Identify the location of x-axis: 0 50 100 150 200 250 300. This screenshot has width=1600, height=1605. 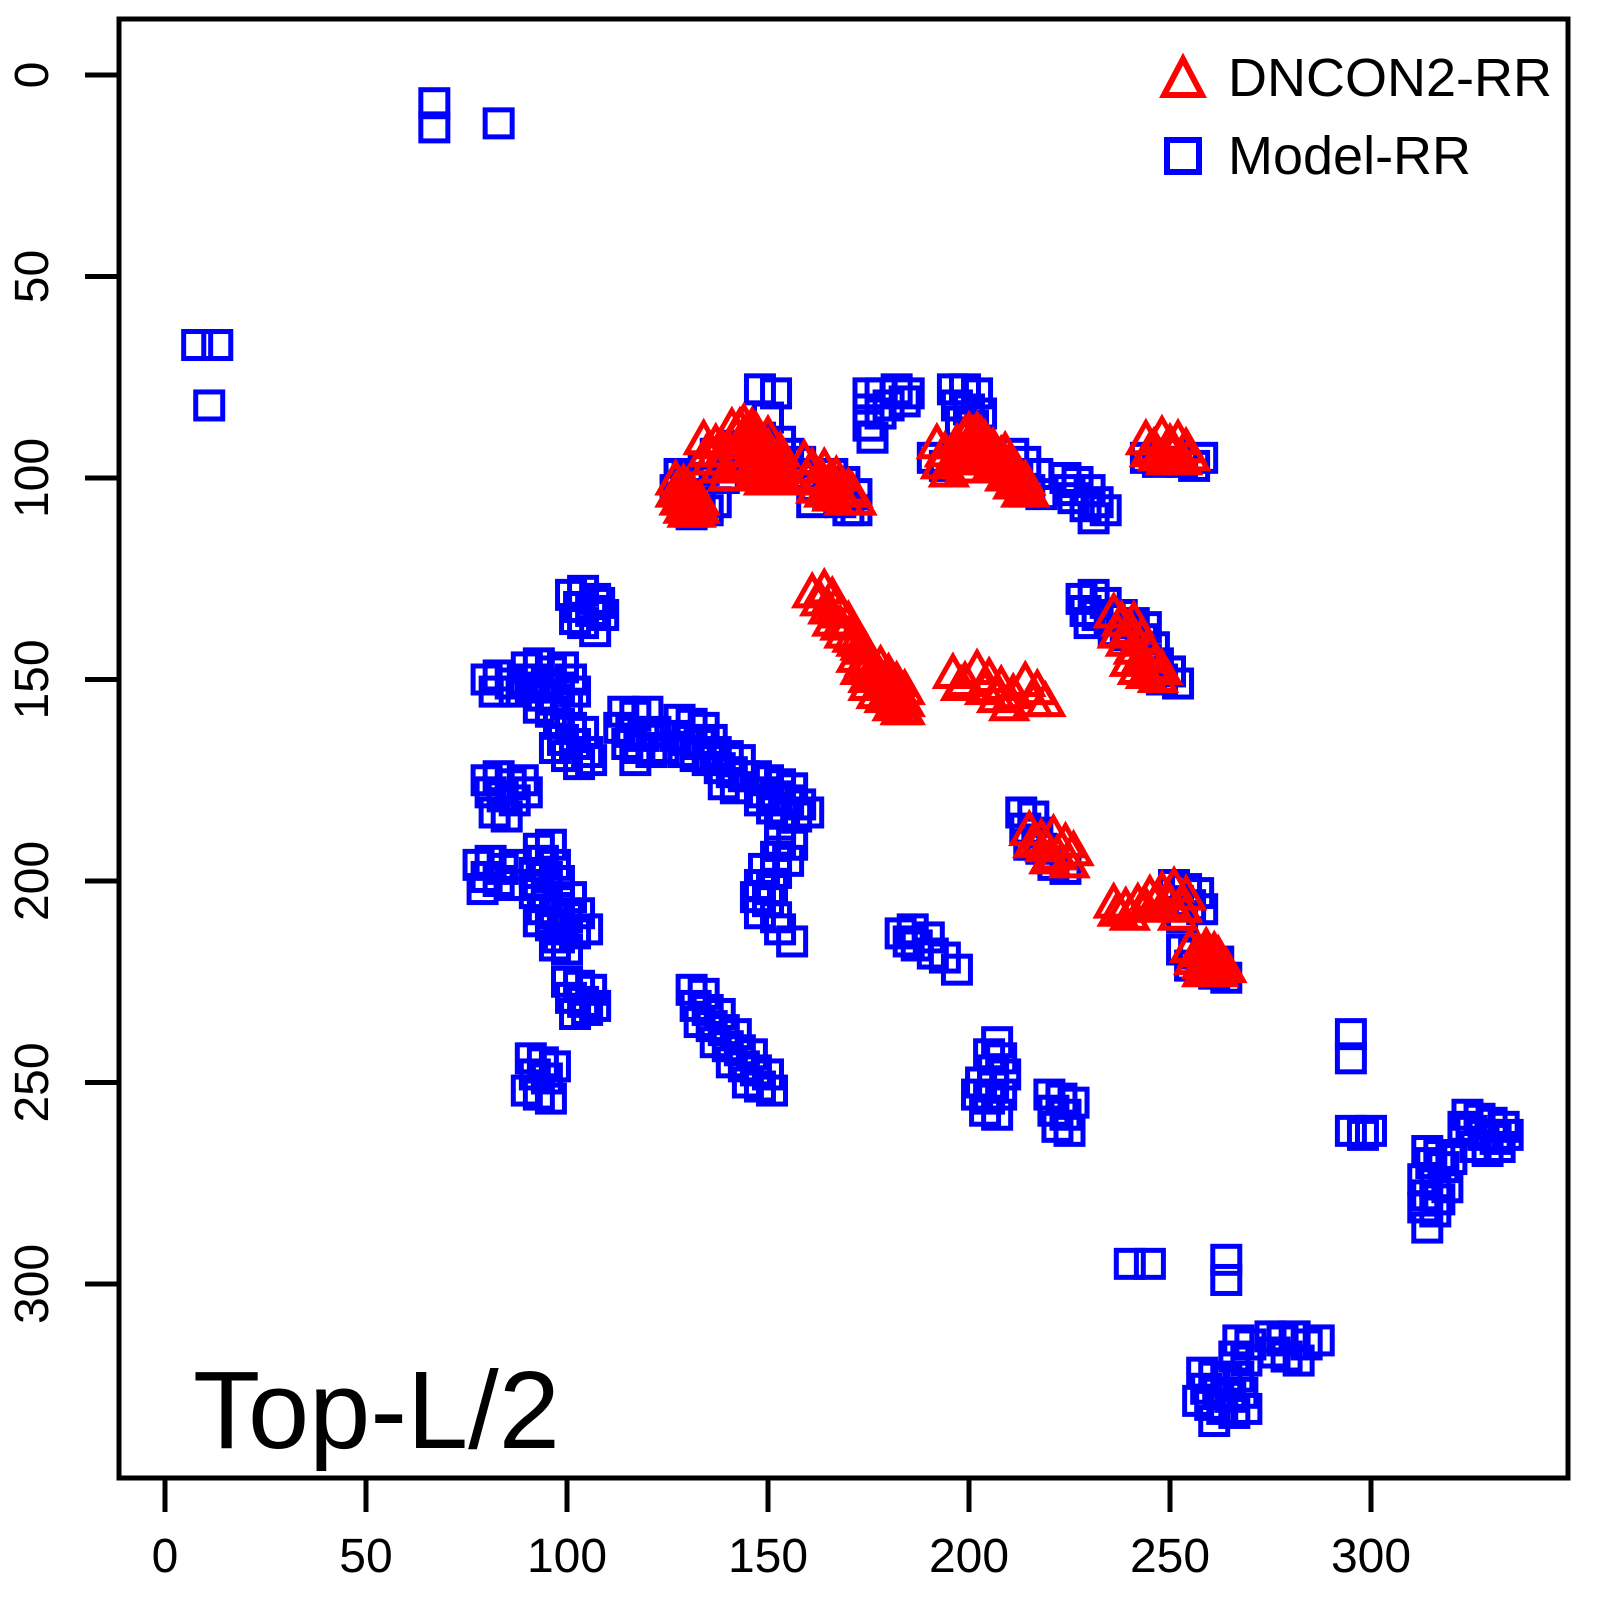
(781, 1530).